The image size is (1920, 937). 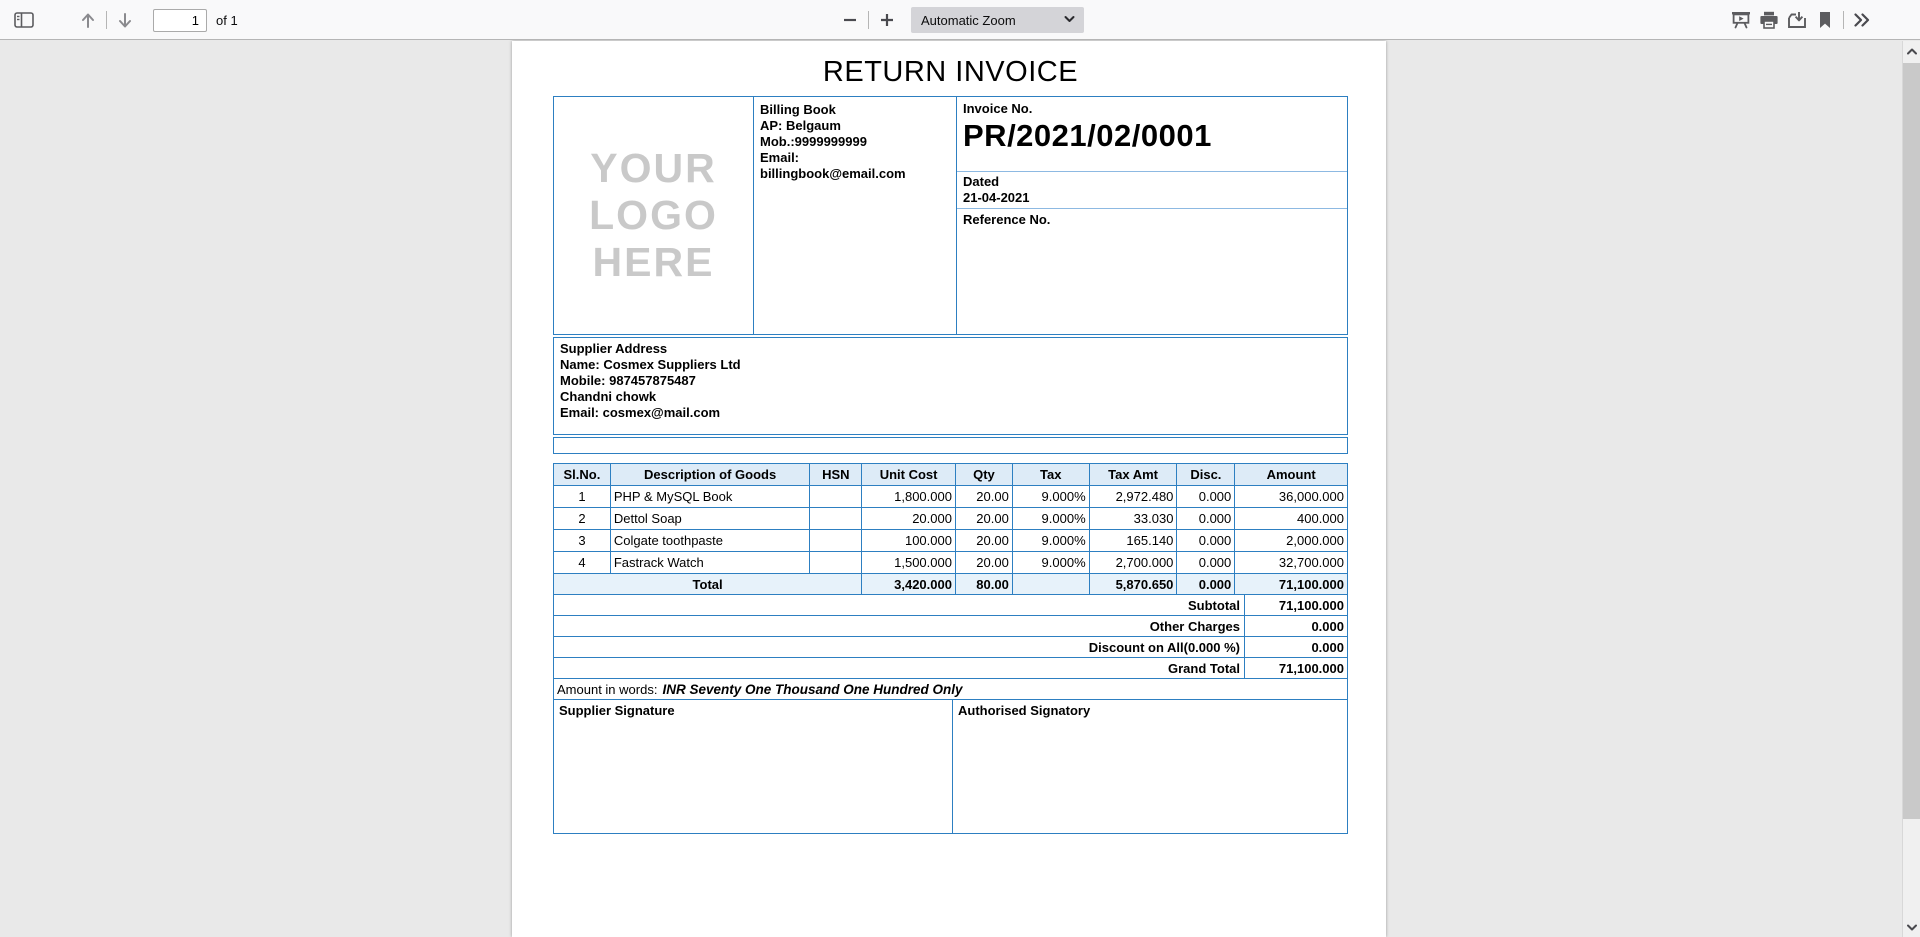 What do you see at coordinates (582, 474) in the screenshot?
I see `header-slno: Sl.No.` at bounding box center [582, 474].